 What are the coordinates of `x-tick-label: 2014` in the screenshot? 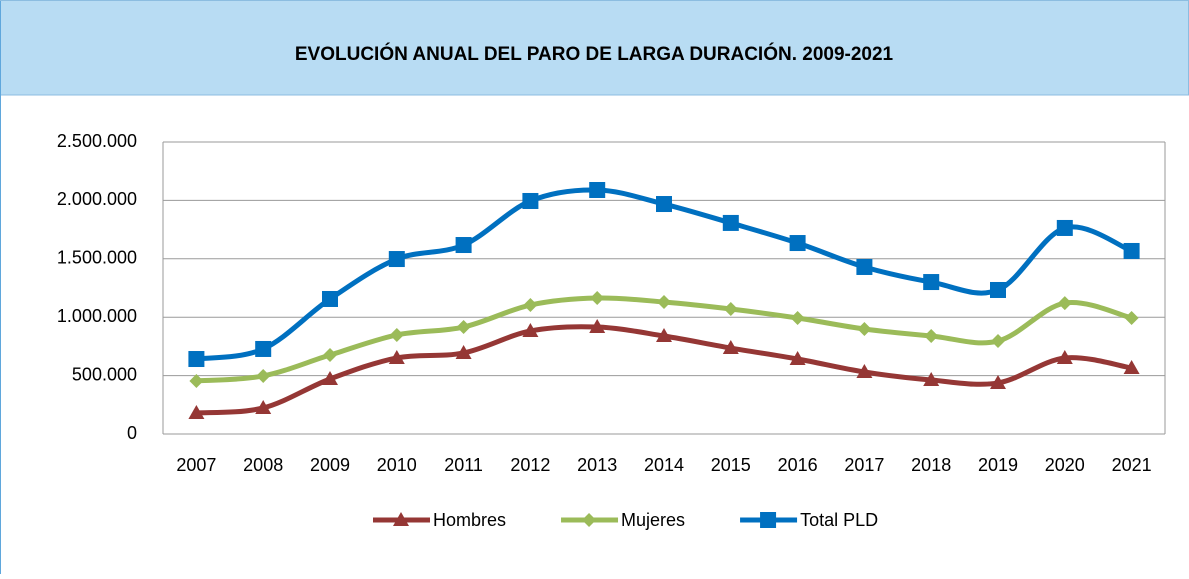 It's located at (664, 465).